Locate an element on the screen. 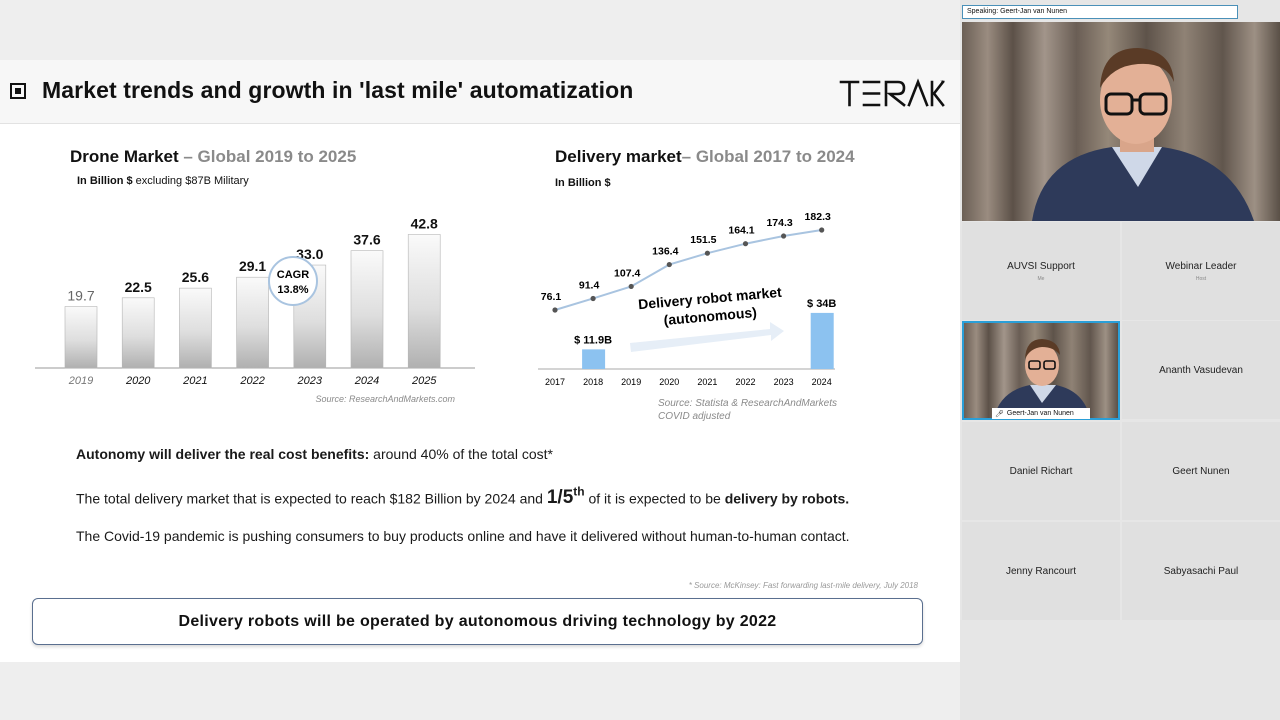 The image size is (1280, 720). participant-name: Geert Nunen is located at coordinates (1201, 471).